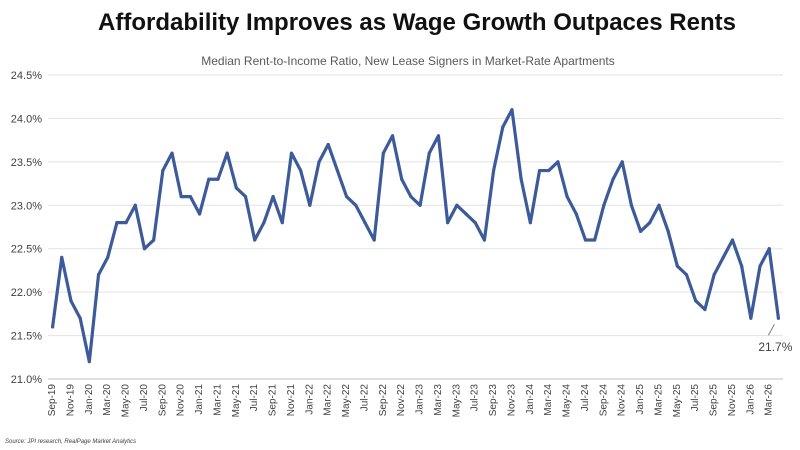  What do you see at coordinates (26, 250) in the screenshot?
I see `y-tick-label: 22.5%` at bounding box center [26, 250].